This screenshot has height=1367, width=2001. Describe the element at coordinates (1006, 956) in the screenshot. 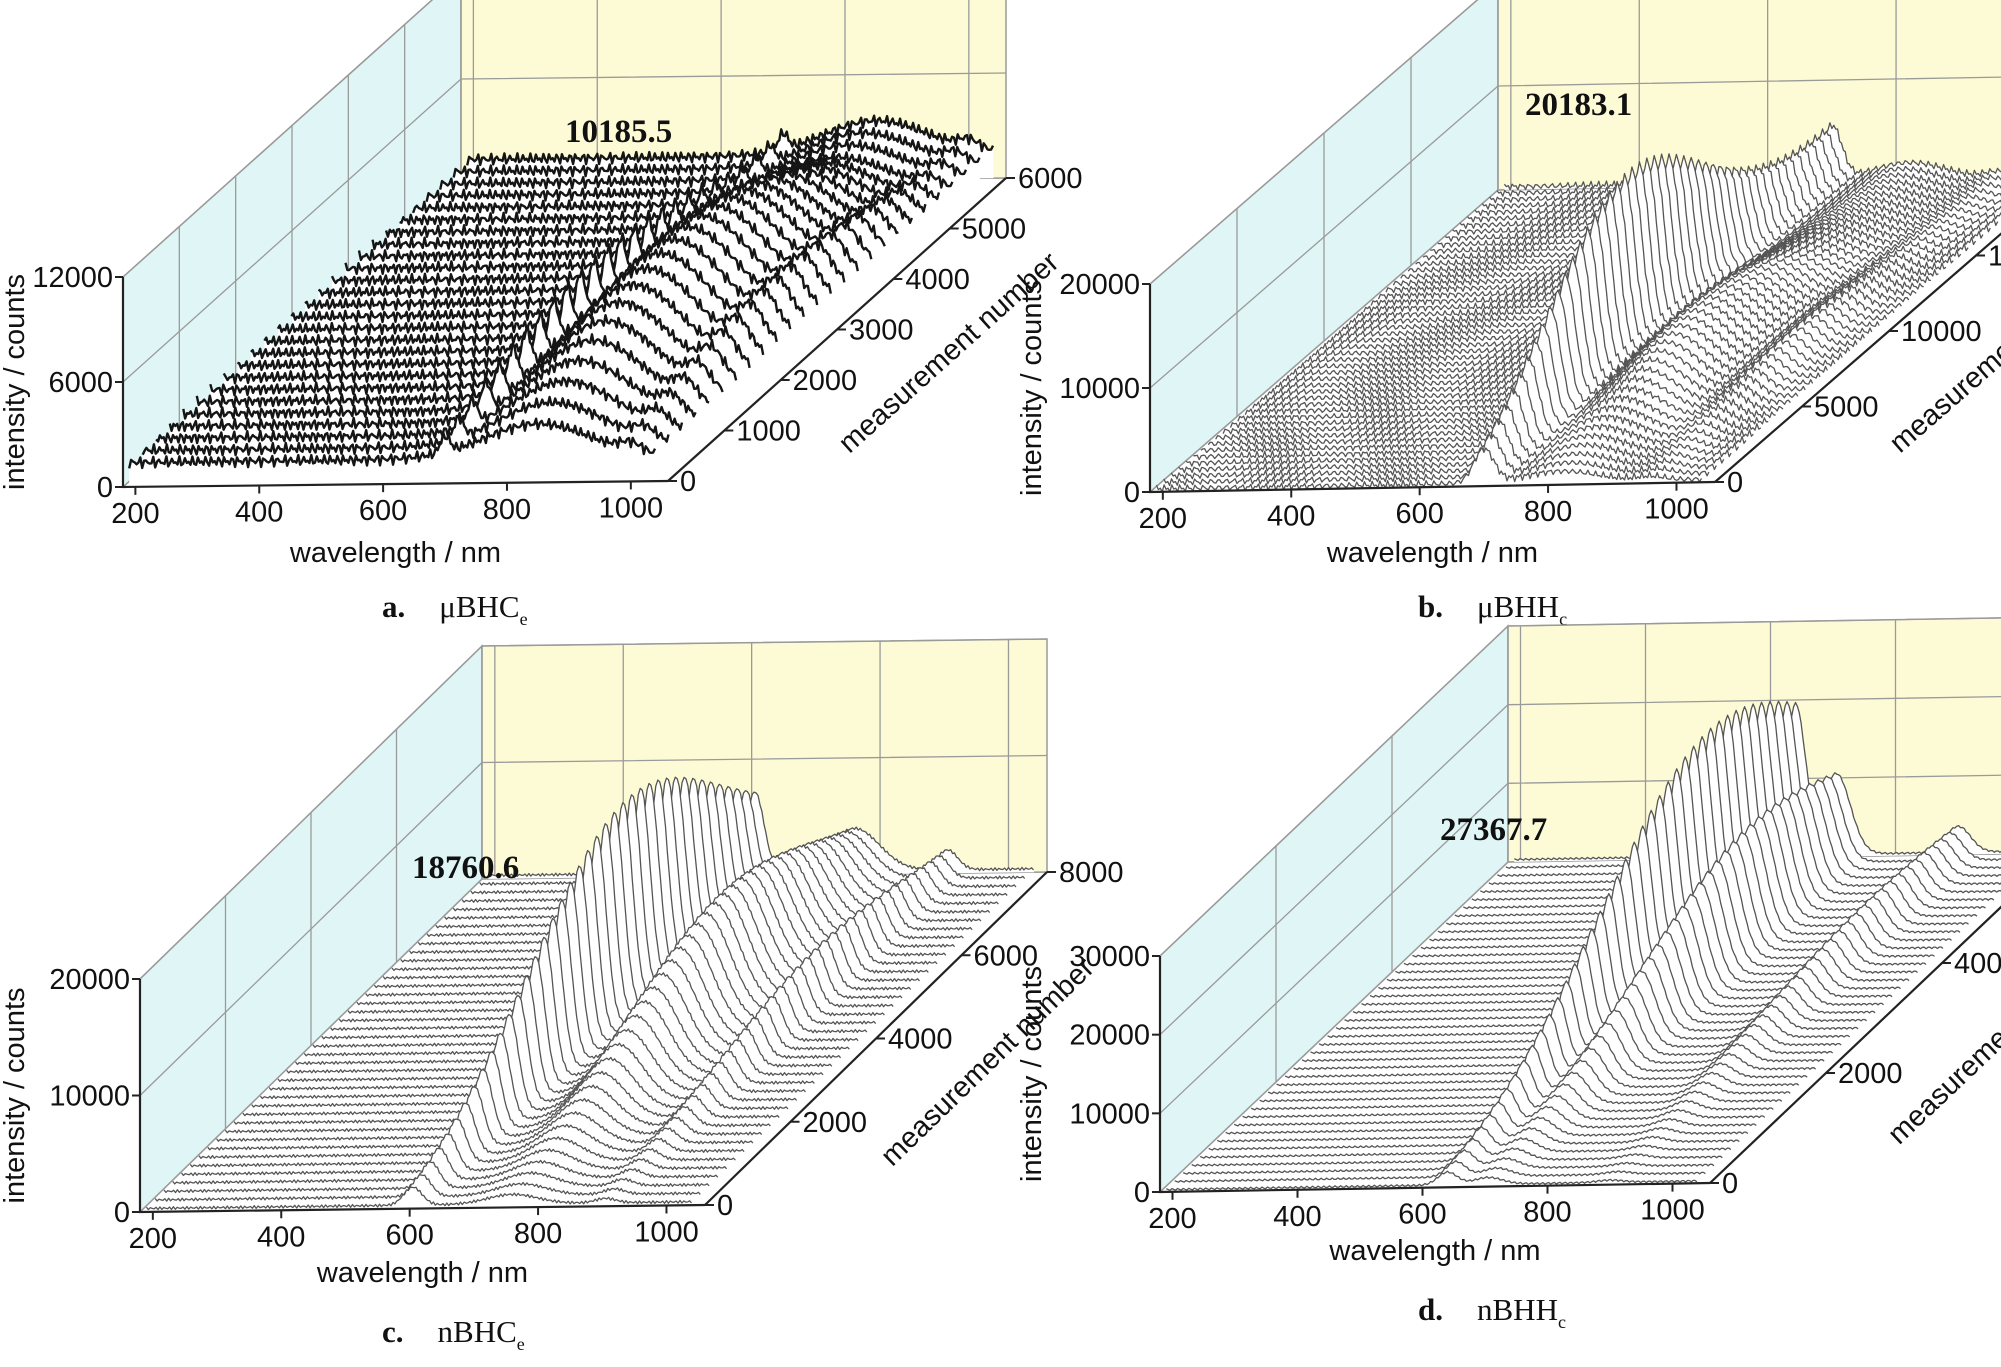

I see `z-tick-label-3: 6000` at that location.